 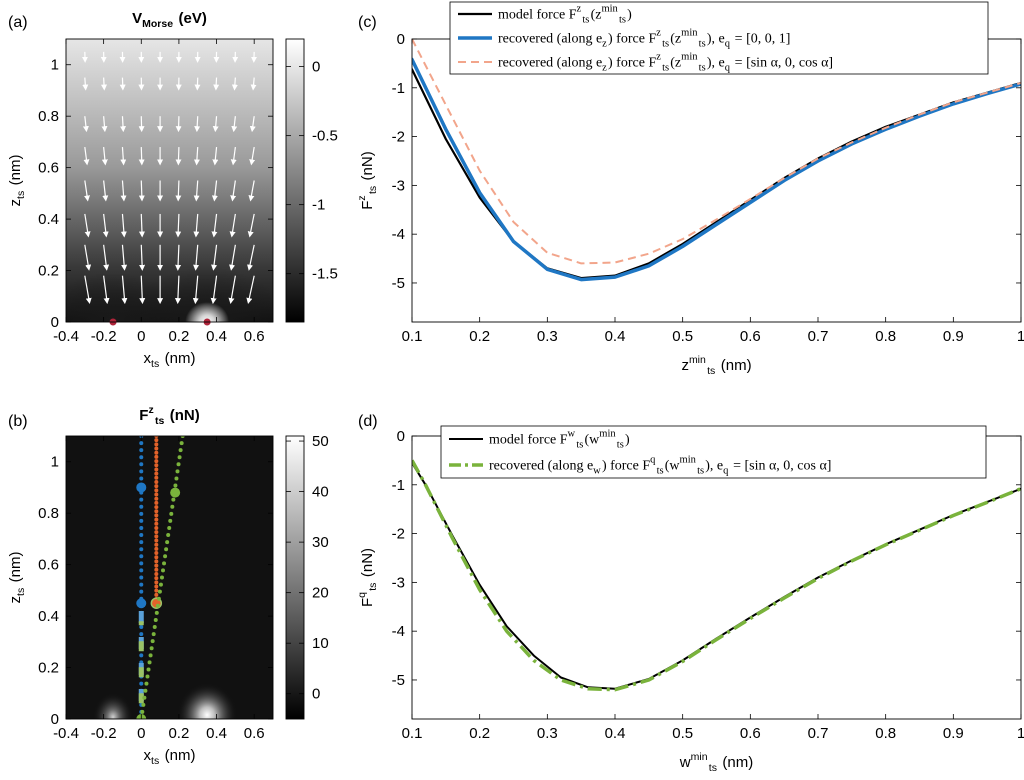 What do you see at coordinates (398, 534) in the screenshot?
I see `panel-d-ytick-label: -2` at bounding box center [398, 534].